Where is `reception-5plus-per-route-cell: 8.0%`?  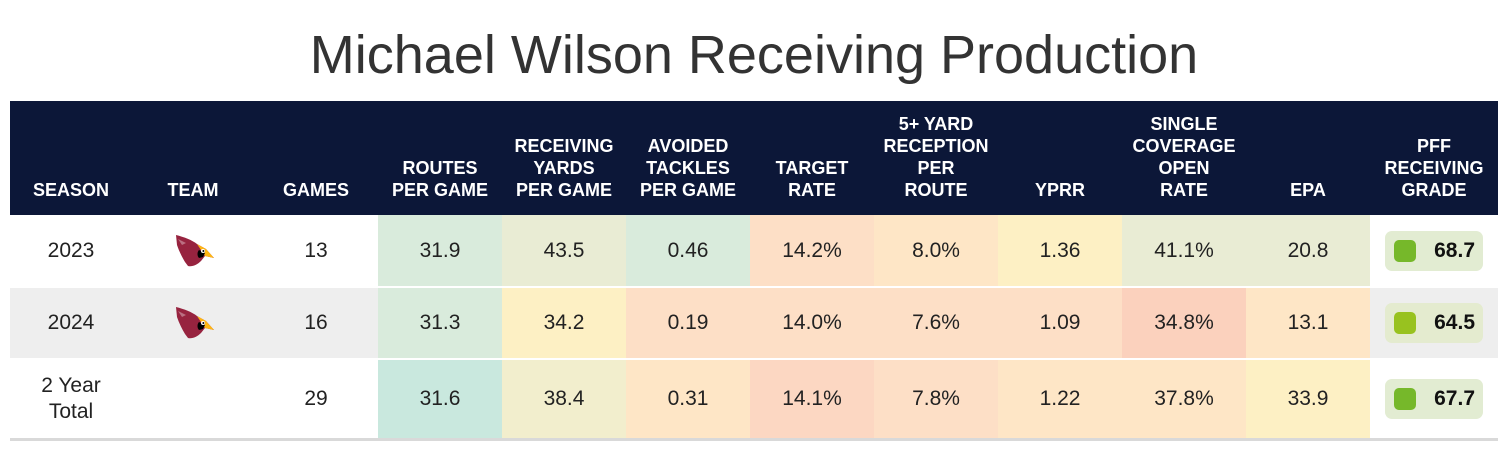
reception-5plus-per-route-cell: 8.0% is located at coordinates (936, 251).